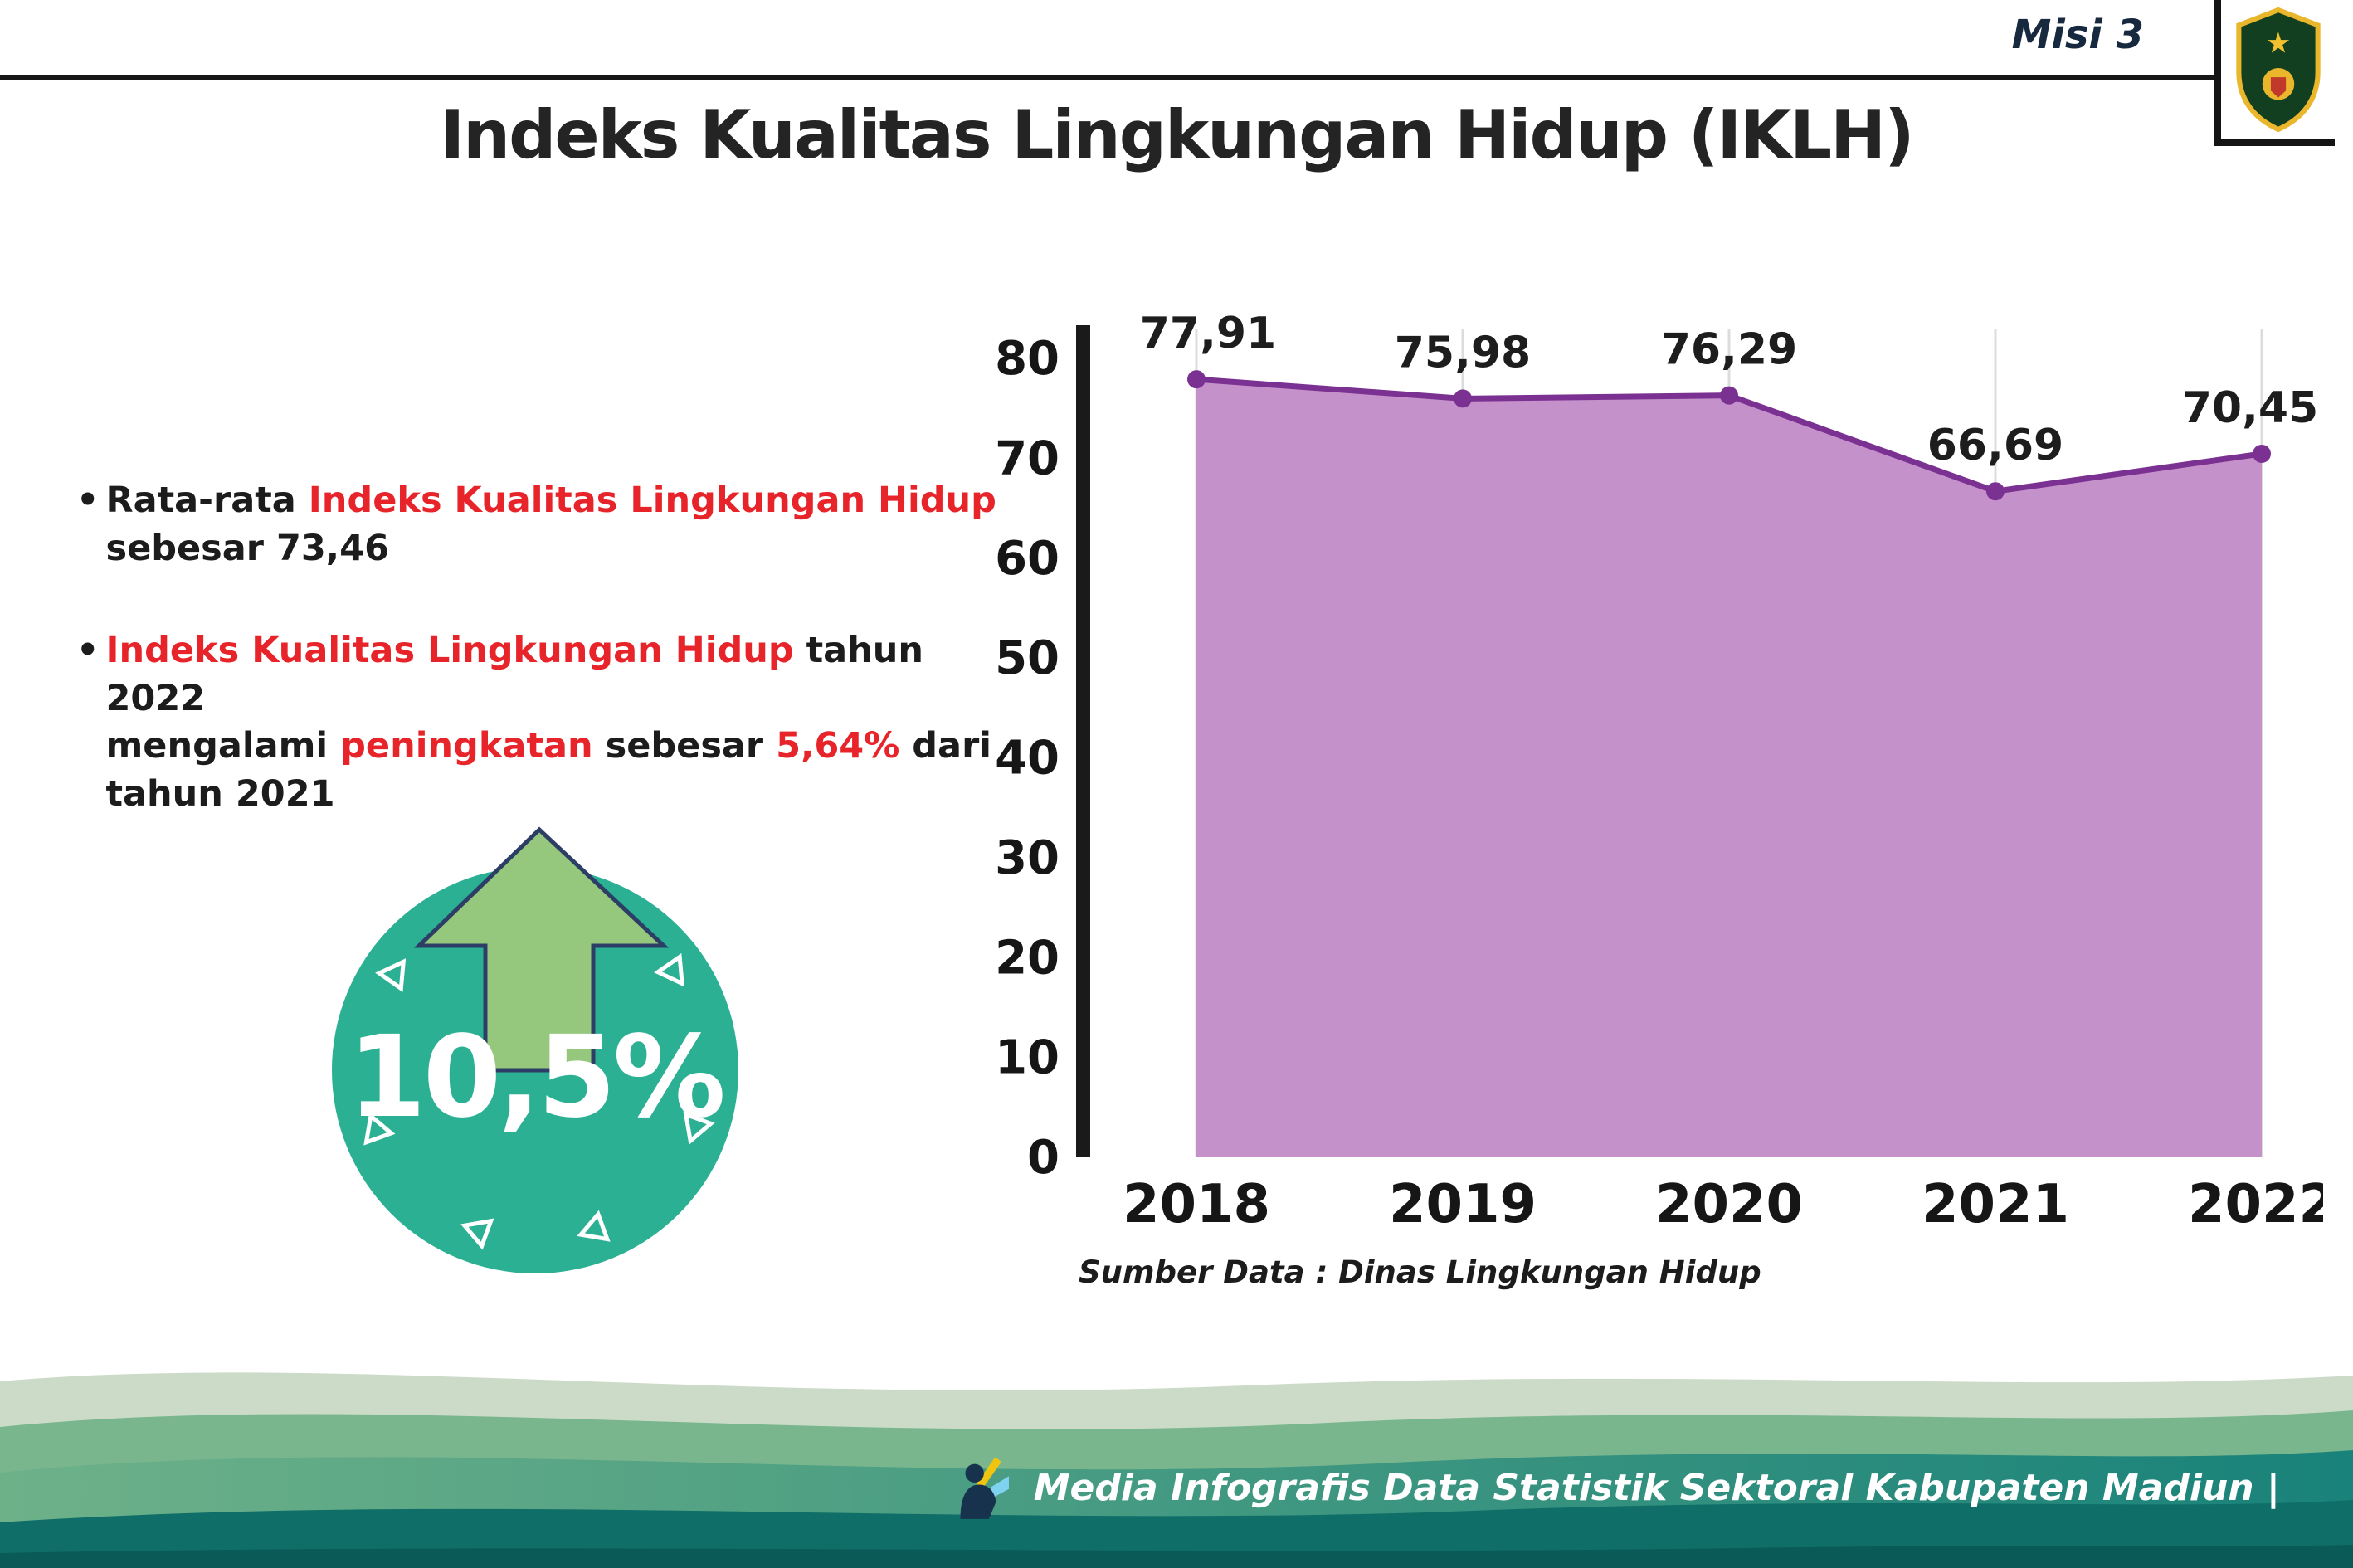  What do you see at coordinates (2077, 35) in the screenshot?
I see `misi-label: Misi 3` at bounding box center [2077, 35].